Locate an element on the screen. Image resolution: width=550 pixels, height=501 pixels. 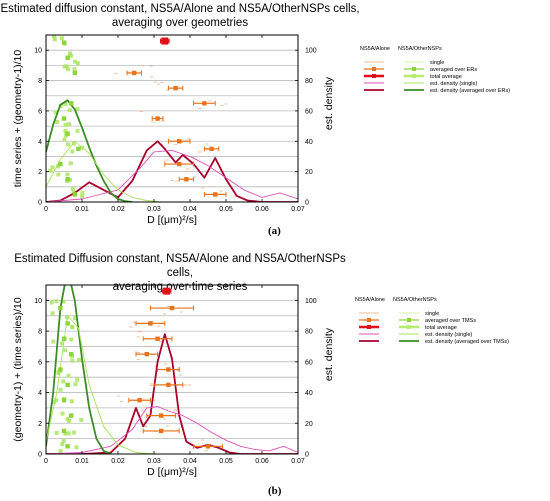
x-tick-label: 0.02 is located at coordinates (118, 209).